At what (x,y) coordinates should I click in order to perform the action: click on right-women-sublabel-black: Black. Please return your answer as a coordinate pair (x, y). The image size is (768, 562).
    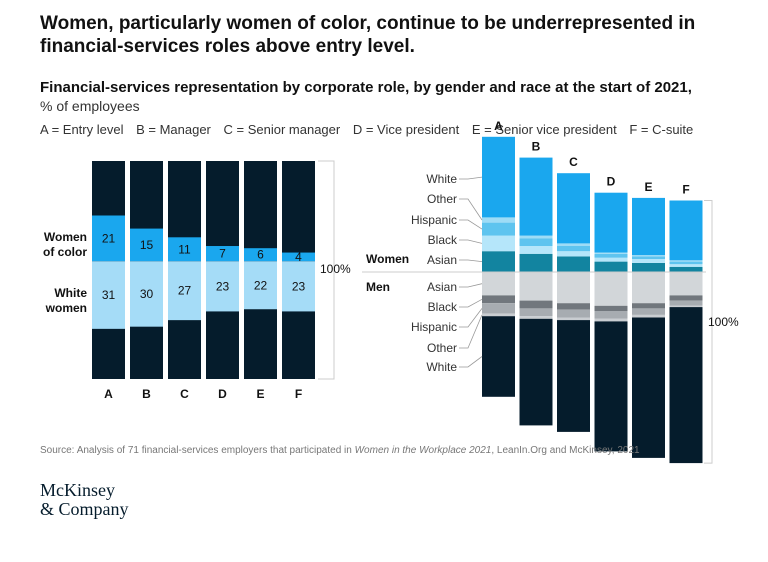
    Looking at the image, I should click on (443, 240).